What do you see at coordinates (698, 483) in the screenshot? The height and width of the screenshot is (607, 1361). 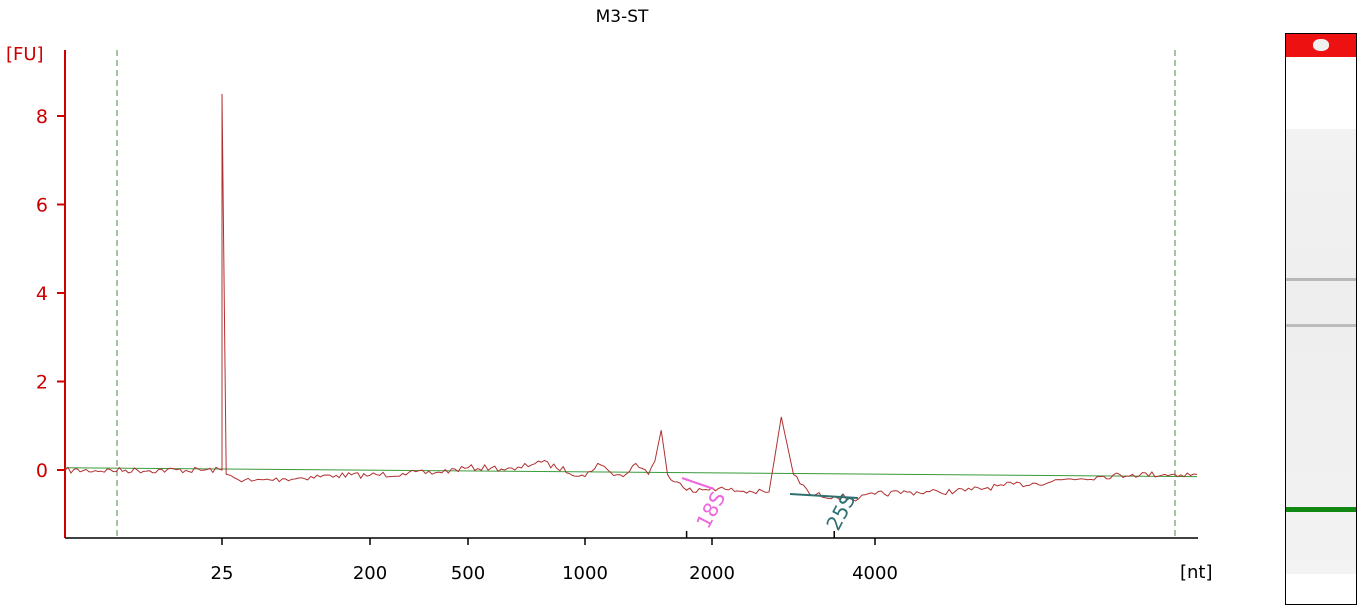 I see `marker-18s-line` at bounding box center [698, 483].